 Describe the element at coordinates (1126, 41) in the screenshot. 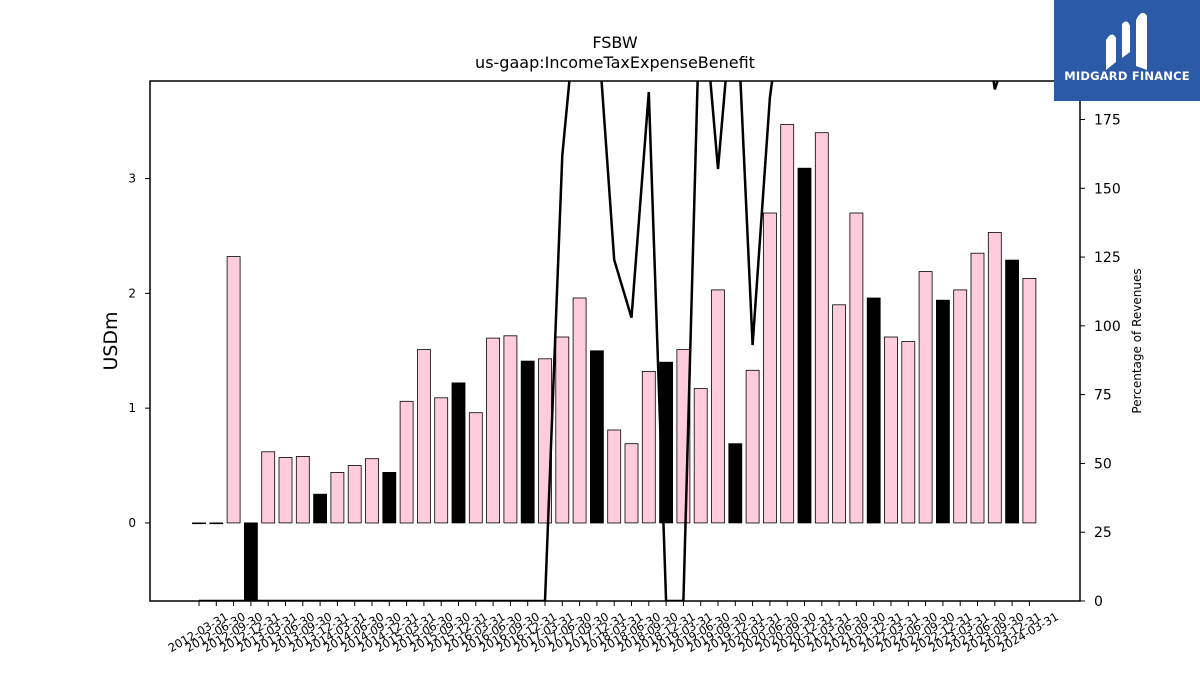

I see `logo-mark-icon` at that location.